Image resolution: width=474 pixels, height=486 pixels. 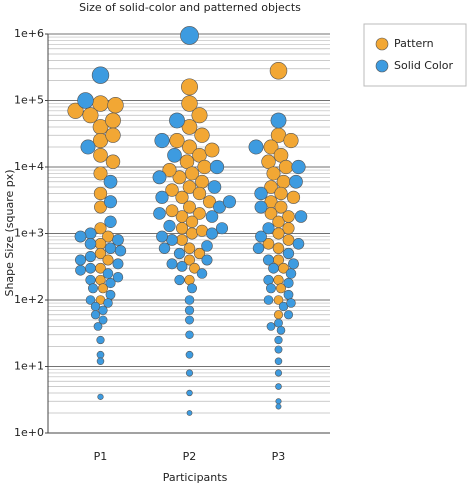 What do you see at coordinates (29, 366) in the screenshot?
I see `y-tick-label: 1e+1` at bounding box center [29, 366].